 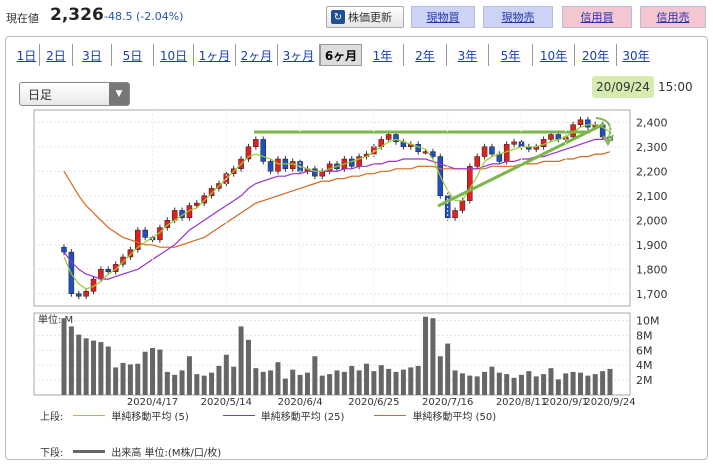 I want to click on cash-buy-button: 現物買, so click(x=443, y=17).